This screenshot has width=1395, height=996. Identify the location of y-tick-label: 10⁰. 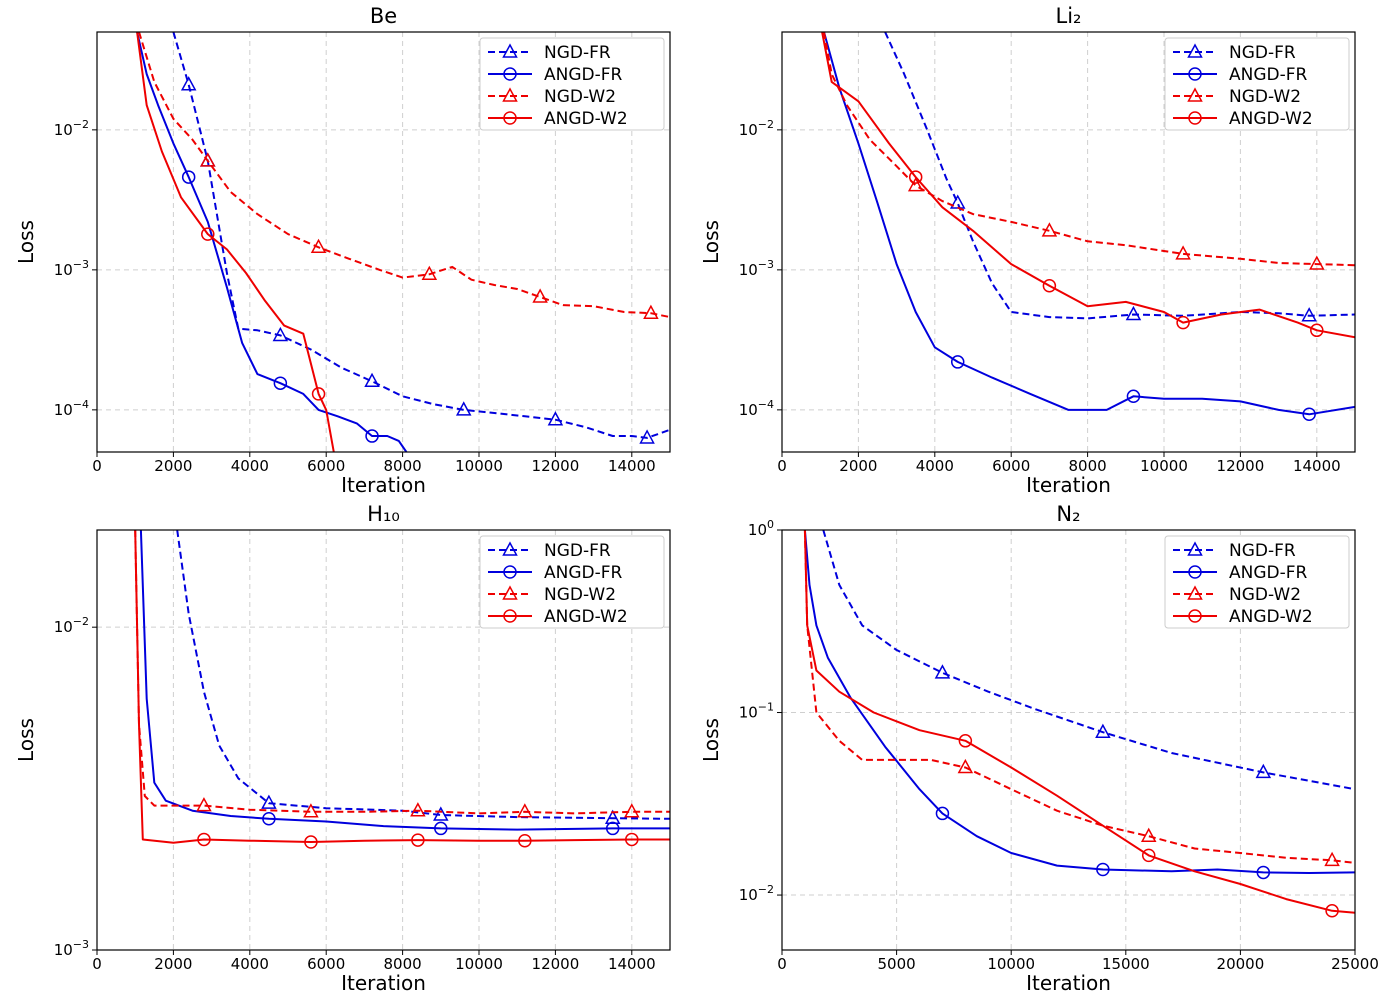
(761, 528).